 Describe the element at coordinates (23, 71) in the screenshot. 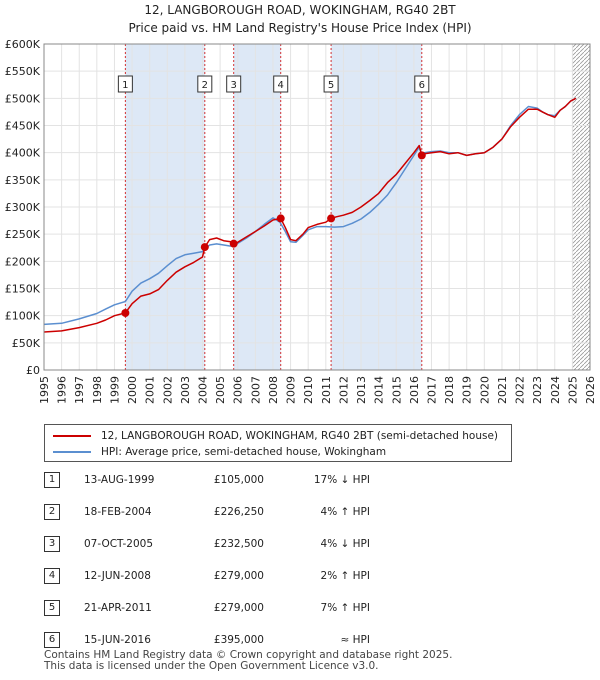

I see `y-tick-label: £550K` at that location.